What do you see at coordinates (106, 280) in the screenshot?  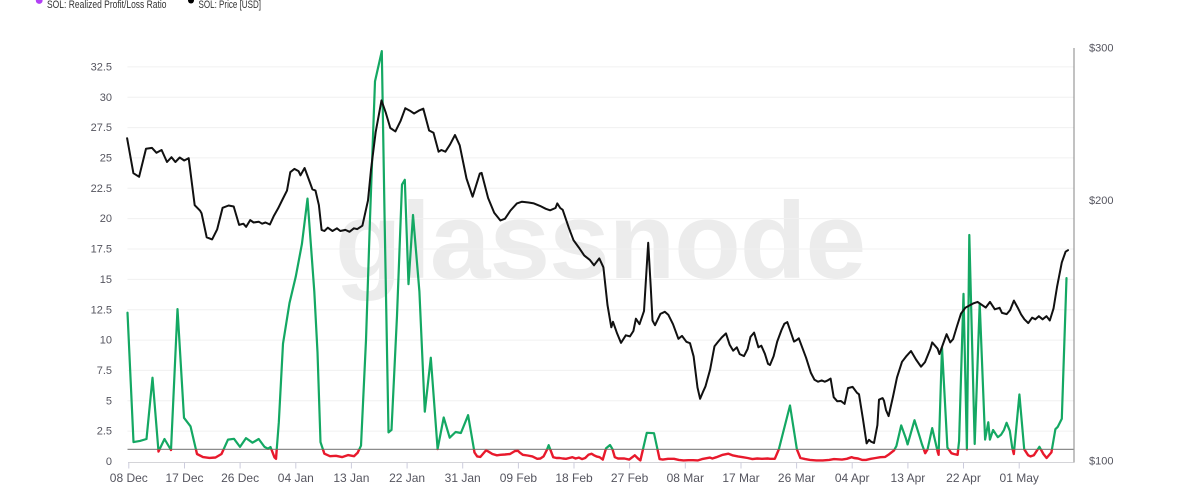 I see `svg-text: 15` at bounding box center [106, 280].